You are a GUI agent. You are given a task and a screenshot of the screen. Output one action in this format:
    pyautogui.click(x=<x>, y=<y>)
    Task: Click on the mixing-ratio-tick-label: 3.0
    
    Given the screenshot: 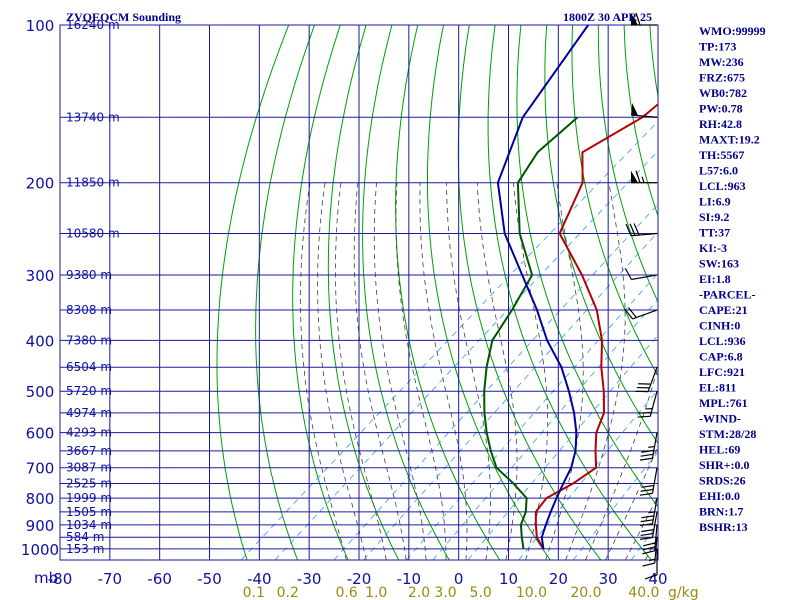 What is the action you would take?
    pyautogui.click(x=445, y=592)
    